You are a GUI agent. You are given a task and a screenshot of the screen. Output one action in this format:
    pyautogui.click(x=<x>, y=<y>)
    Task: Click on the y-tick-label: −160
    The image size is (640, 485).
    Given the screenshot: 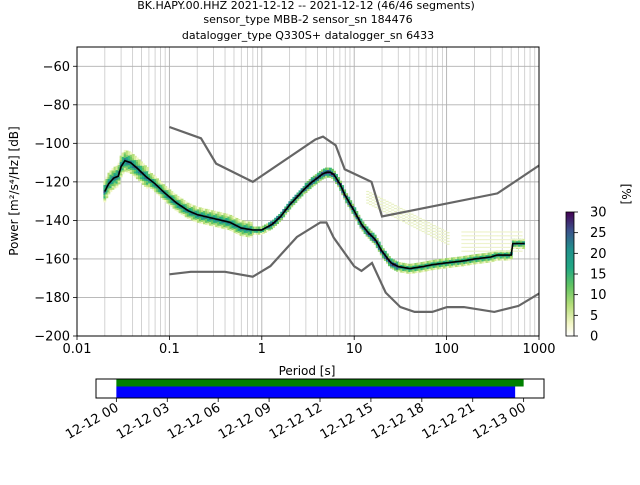 What is the action you would take?
    pyautogui.click(x=52, y=259)
    